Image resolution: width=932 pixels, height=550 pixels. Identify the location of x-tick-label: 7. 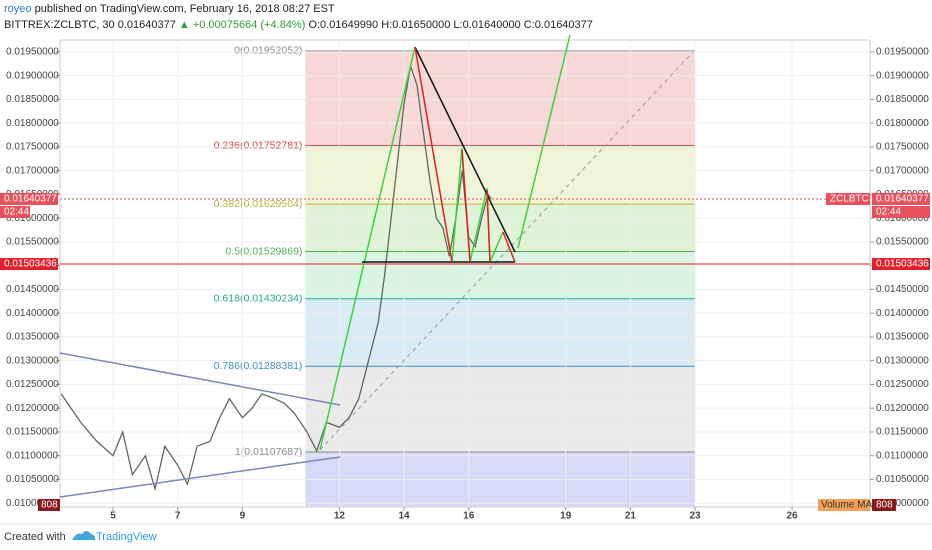
(178, 516).